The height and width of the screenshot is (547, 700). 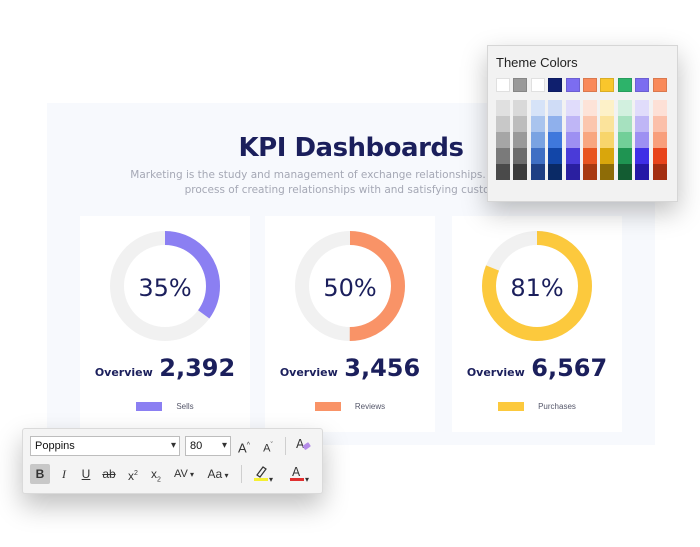 I want to click on kpi-card-sells: 35% Overview 2,392 Sells, so click(x=165, y=324).